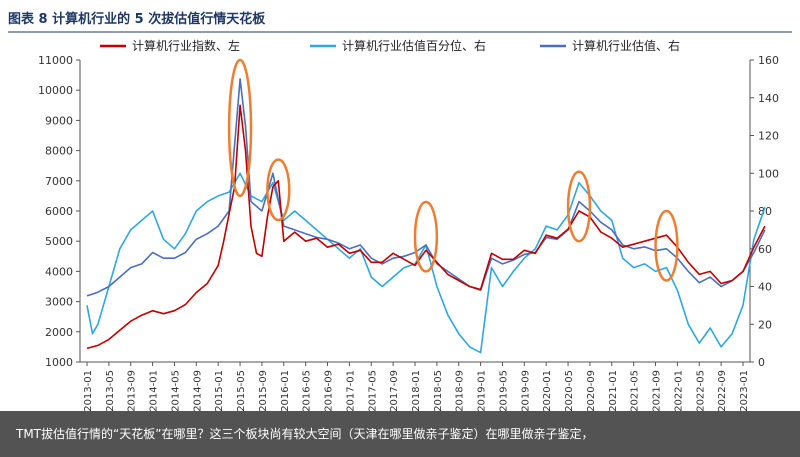 This screenshot has height=457, width=800. Describe the element at coordinates (768, 173) in the screenshot. I see `right-tick-label: 100` at that location.